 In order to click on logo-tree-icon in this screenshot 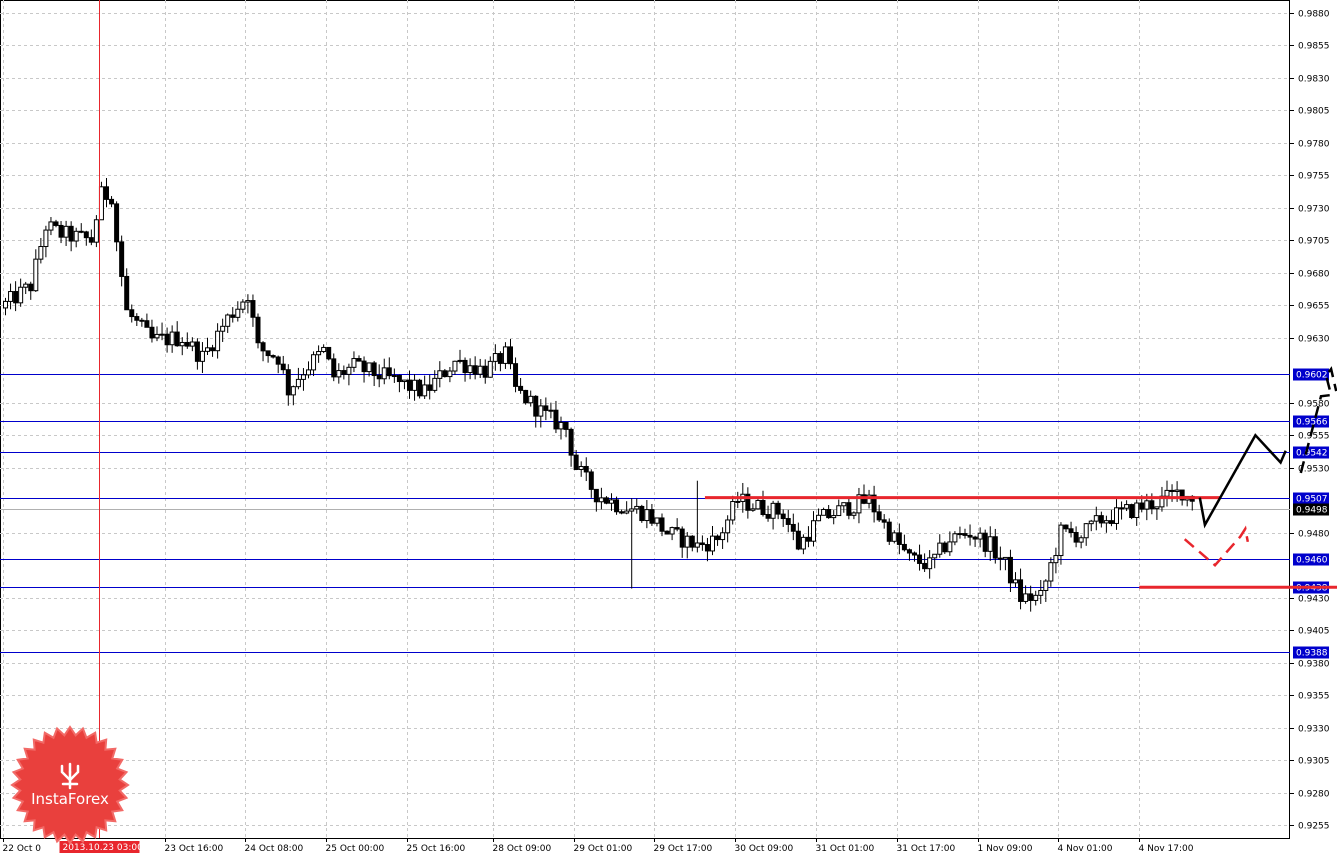, I will do `click(70, 776)`.